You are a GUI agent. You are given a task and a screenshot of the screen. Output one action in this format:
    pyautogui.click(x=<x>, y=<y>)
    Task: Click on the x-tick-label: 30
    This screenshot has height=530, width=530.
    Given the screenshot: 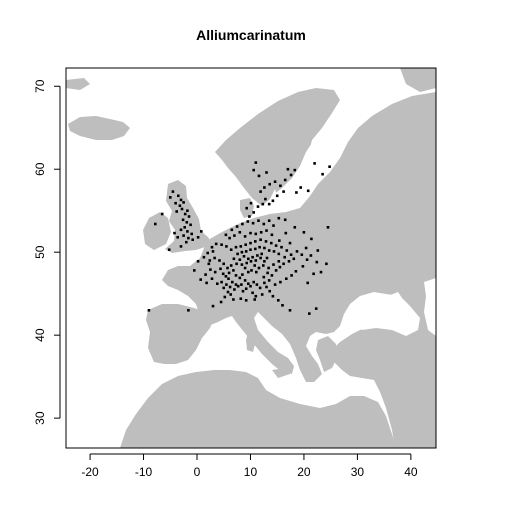 What is the action you would take?
    pyautogui.click(x=358, y=472)
    